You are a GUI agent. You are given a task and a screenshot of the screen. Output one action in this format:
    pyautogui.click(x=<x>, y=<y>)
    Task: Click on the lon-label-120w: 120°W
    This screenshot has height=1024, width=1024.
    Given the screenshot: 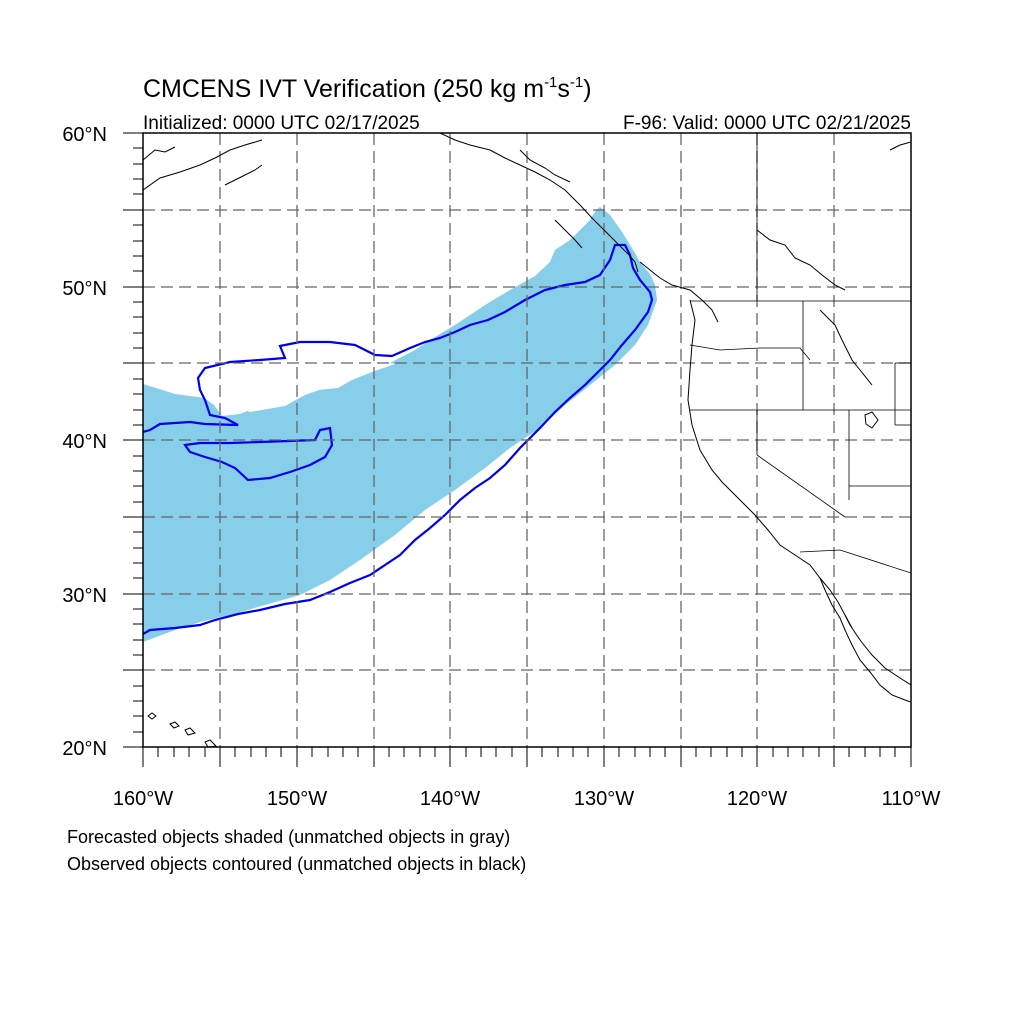 What is the action you would take?
    pyautogui.click(x=757, y=799)
    